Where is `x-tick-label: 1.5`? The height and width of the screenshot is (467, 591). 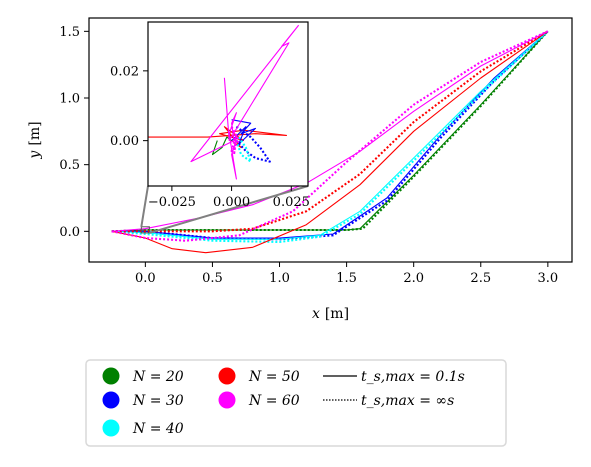 x-tick-label: 1.5 is located at coordinates (346, 278).